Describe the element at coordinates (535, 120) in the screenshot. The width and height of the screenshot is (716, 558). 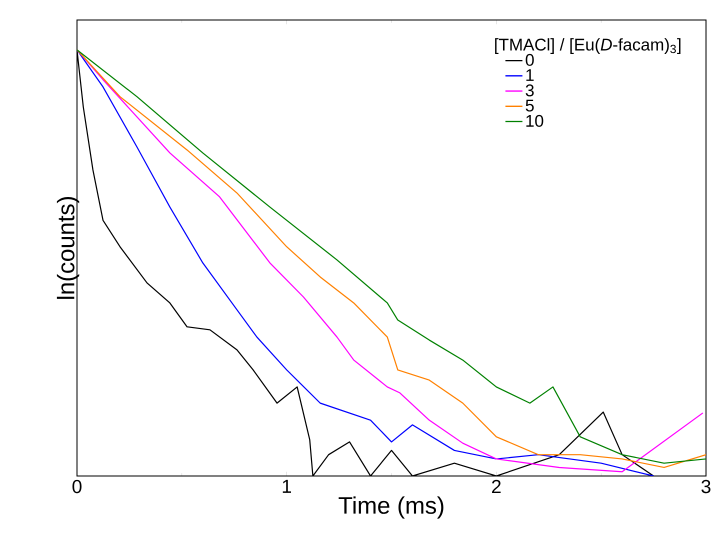
I see `legend-label: 10` at that location.